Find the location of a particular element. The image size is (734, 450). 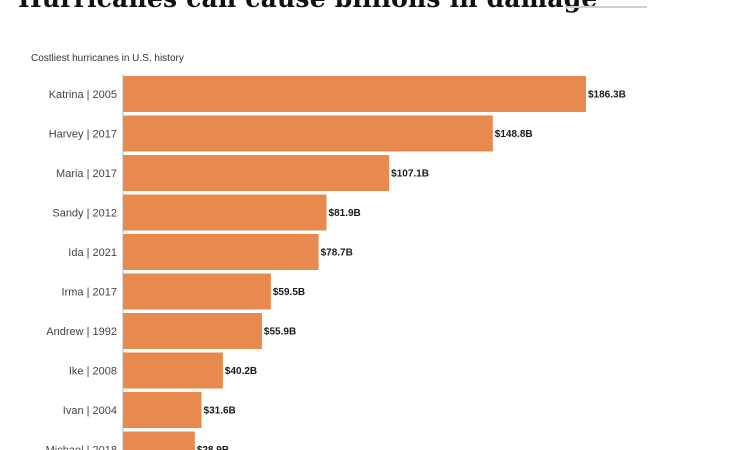

value-label: $31.6B is located at coordinates (220, 411).